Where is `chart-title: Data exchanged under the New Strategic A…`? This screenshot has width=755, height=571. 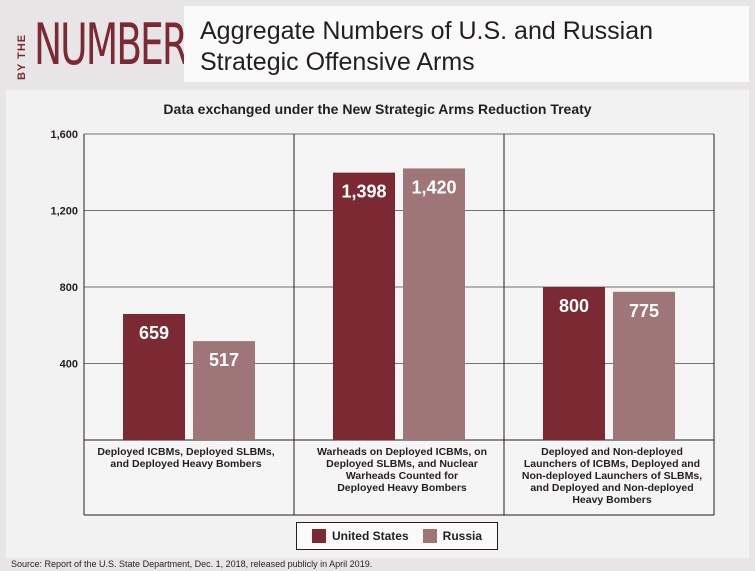
chart-title: Data exchanged under the New Strategic A… is located at coordinates (377, 109).